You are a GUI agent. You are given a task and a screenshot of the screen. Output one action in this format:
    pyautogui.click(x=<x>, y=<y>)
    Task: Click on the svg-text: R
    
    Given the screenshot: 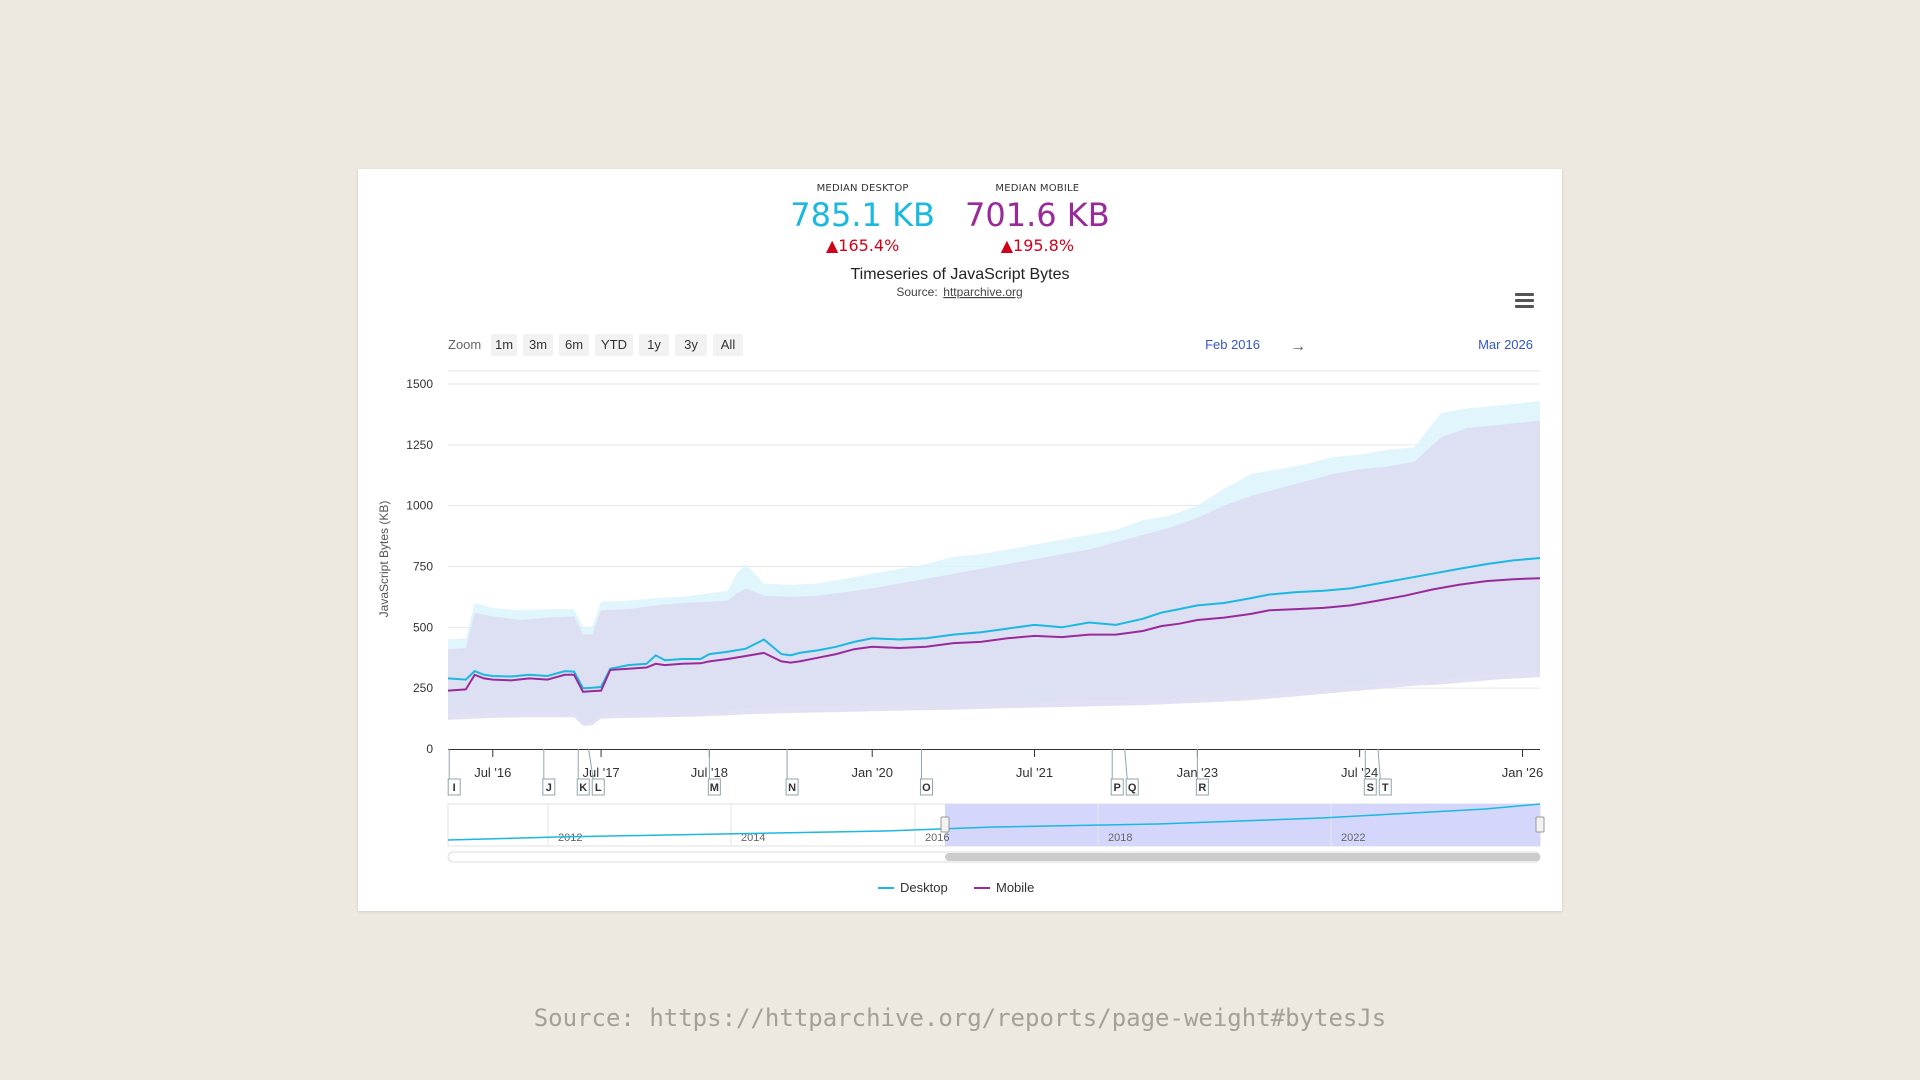 What is the action you would take?
    pyautogui.click(x=1202, y=788)
    